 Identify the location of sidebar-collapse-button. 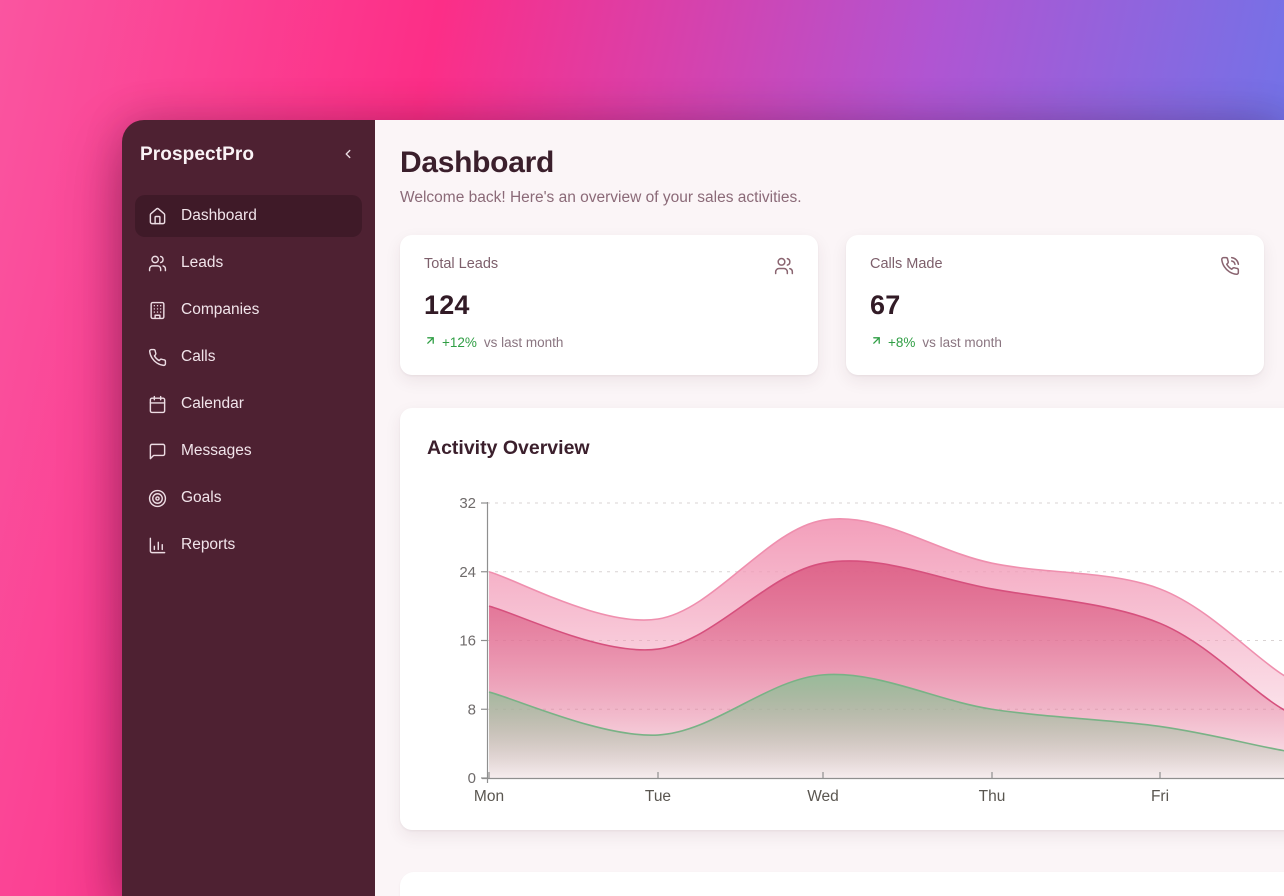
(348, 155).